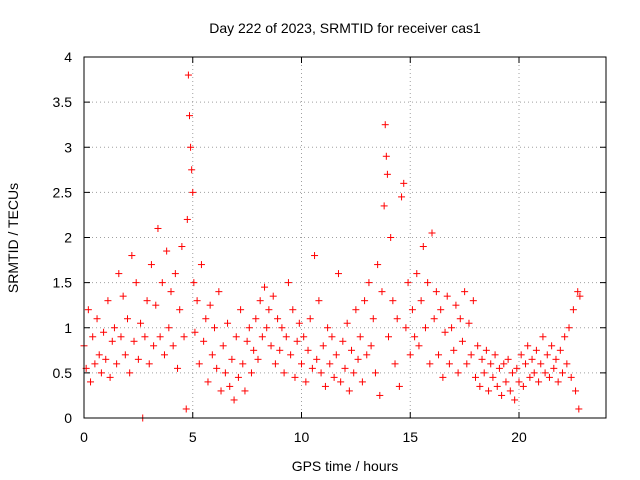  Describe the element at coordinates (68, 238) in the screenshot. I see `y-tick-label: 2` at that location.